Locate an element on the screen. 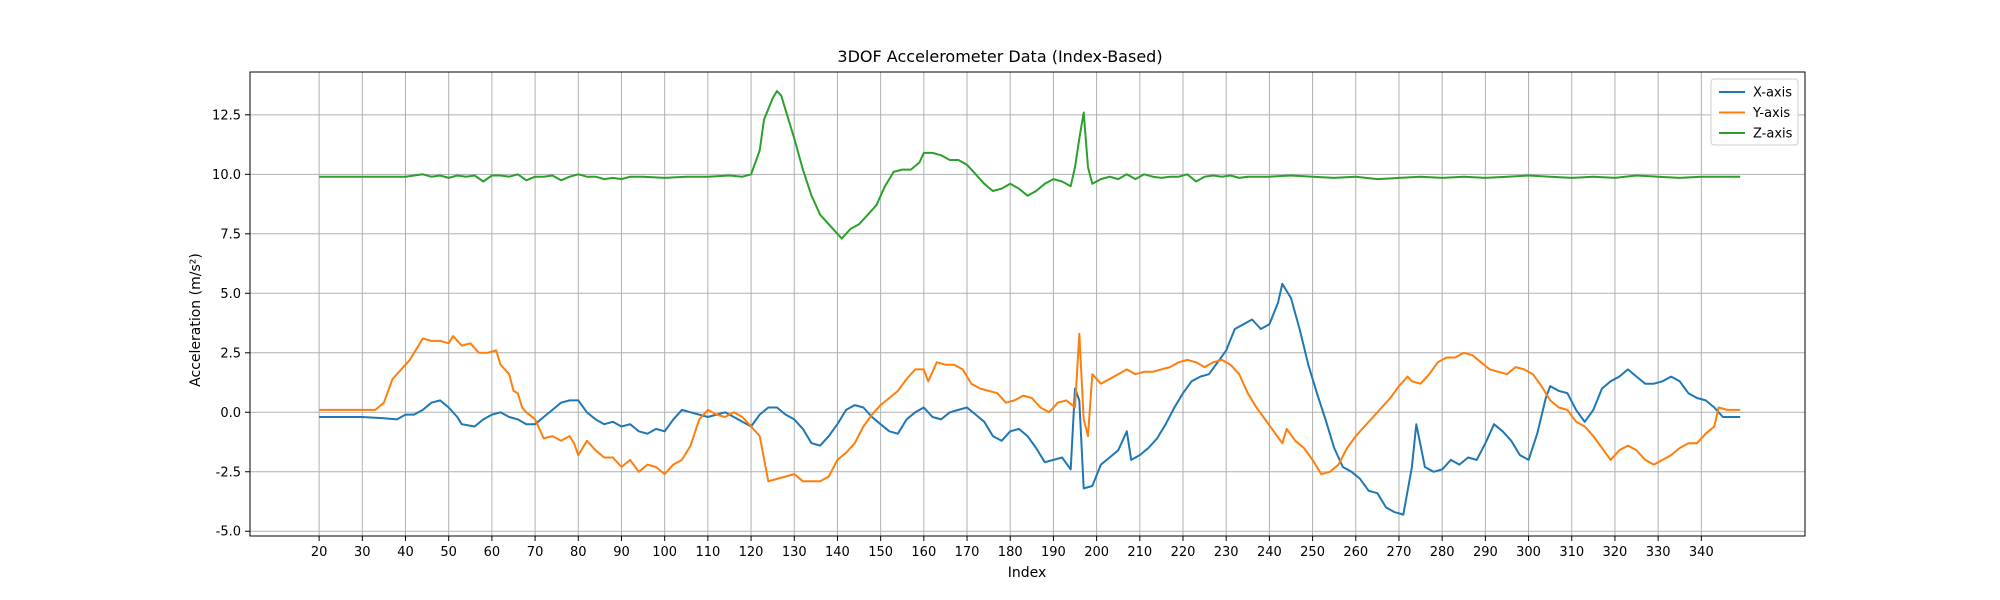  legend-label: X-axis is located at coordinates (1772, 93).